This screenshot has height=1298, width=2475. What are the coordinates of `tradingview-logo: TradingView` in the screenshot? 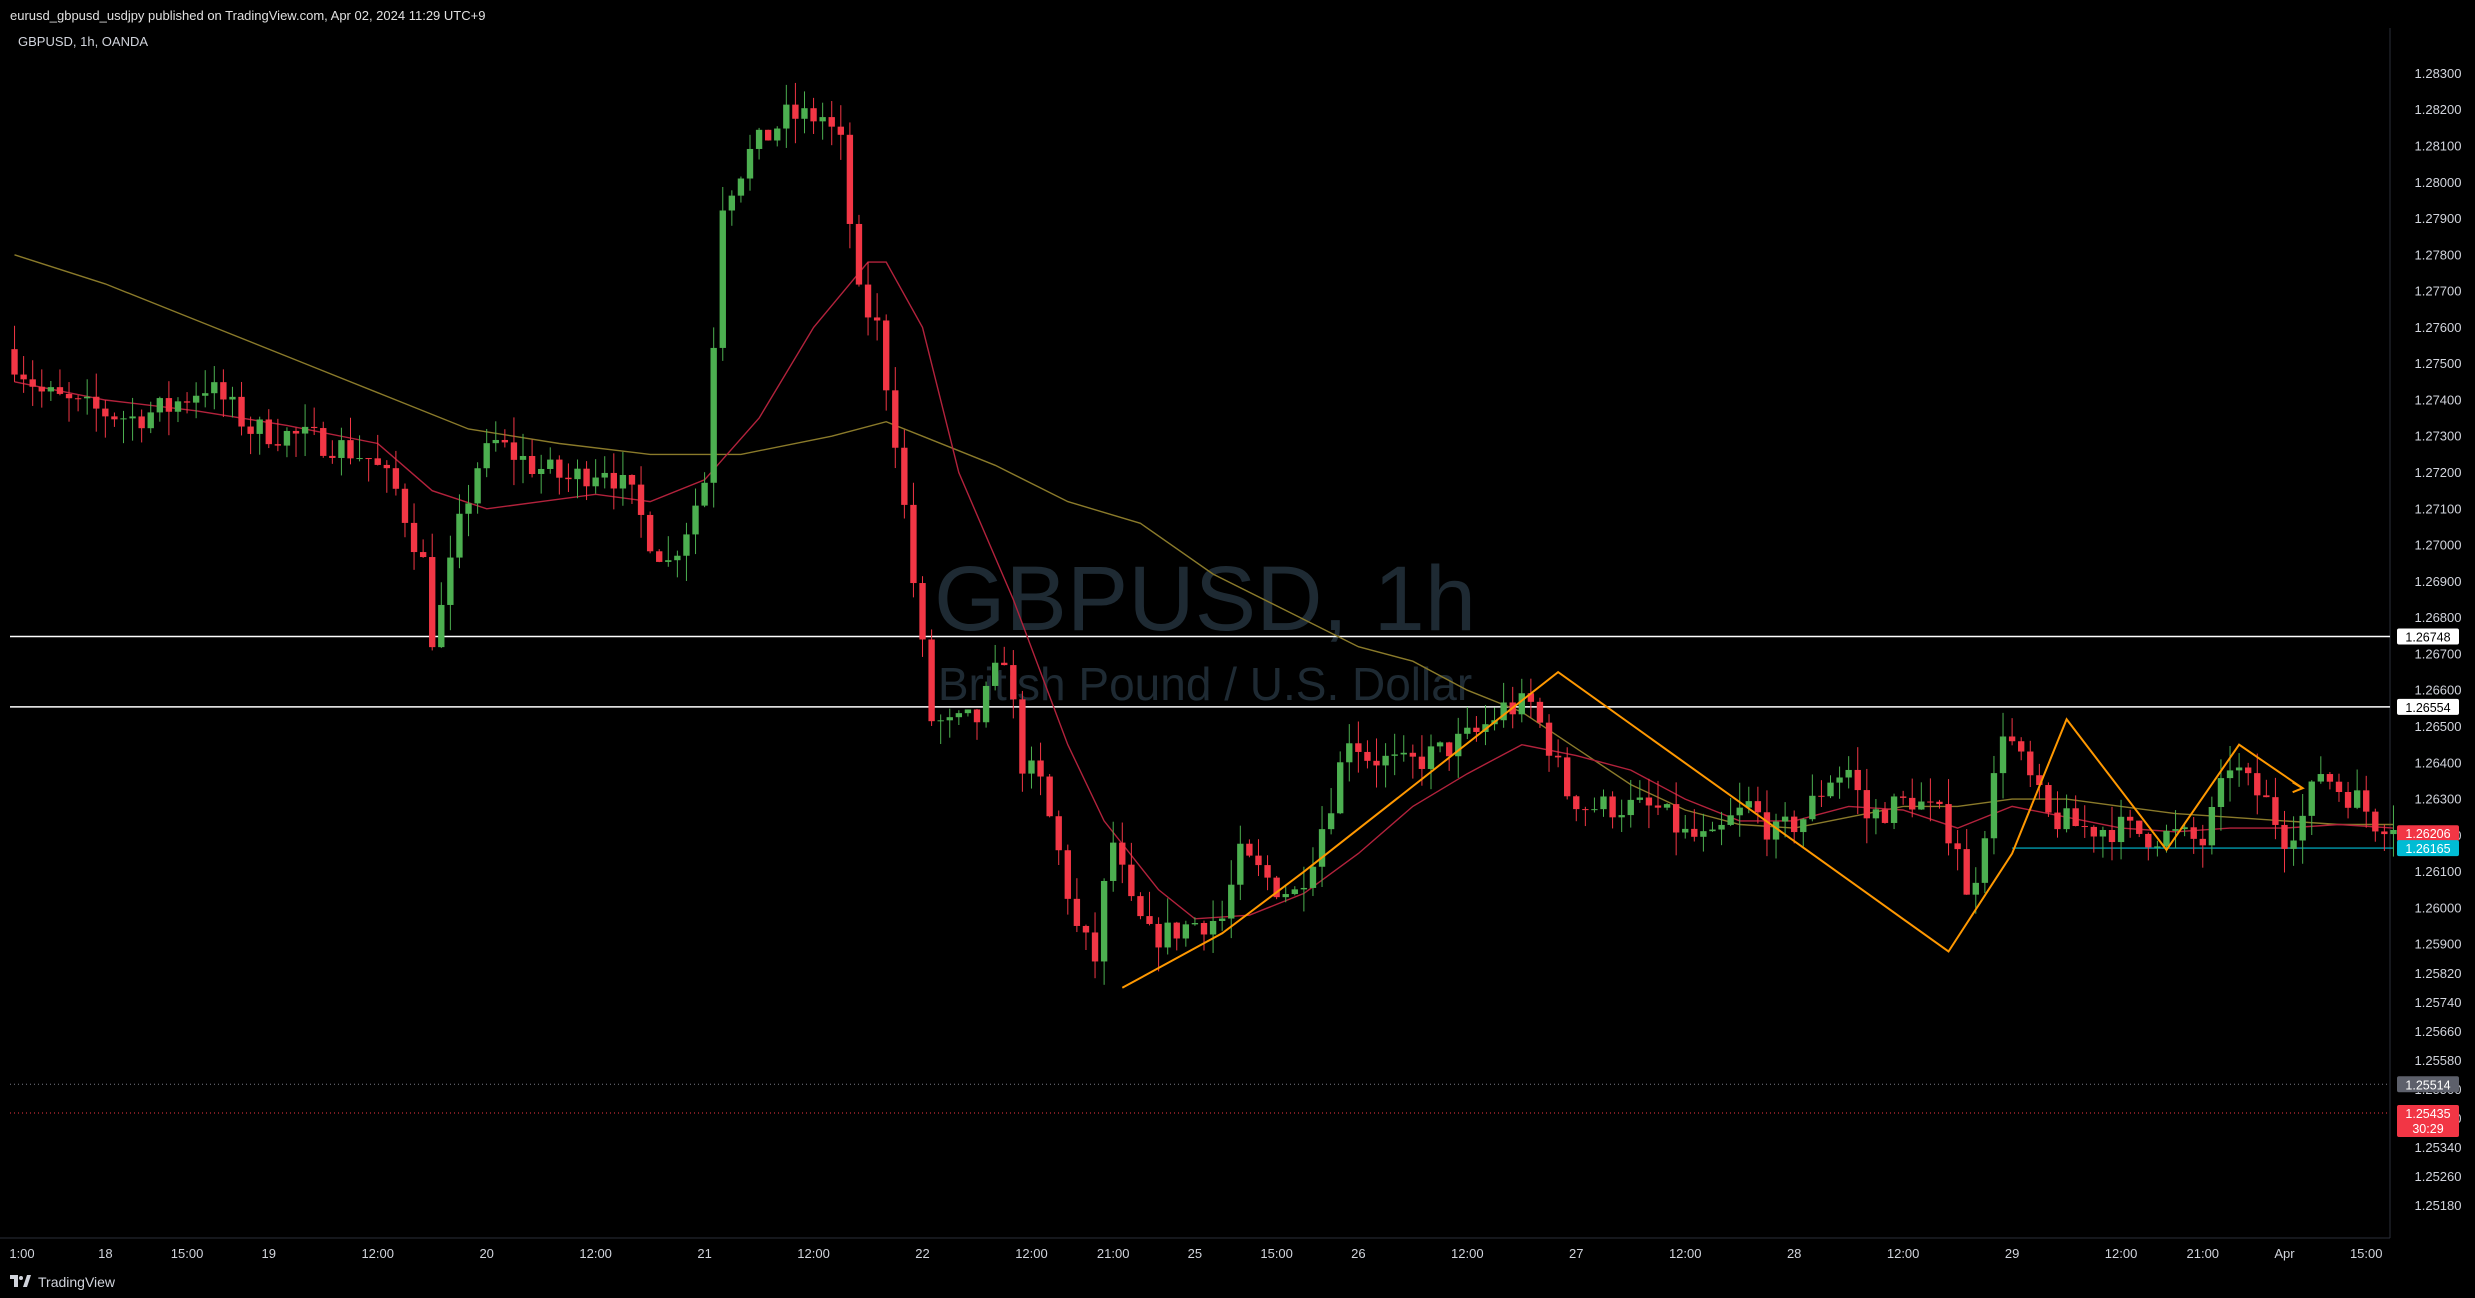 It's located at (62, 1282).